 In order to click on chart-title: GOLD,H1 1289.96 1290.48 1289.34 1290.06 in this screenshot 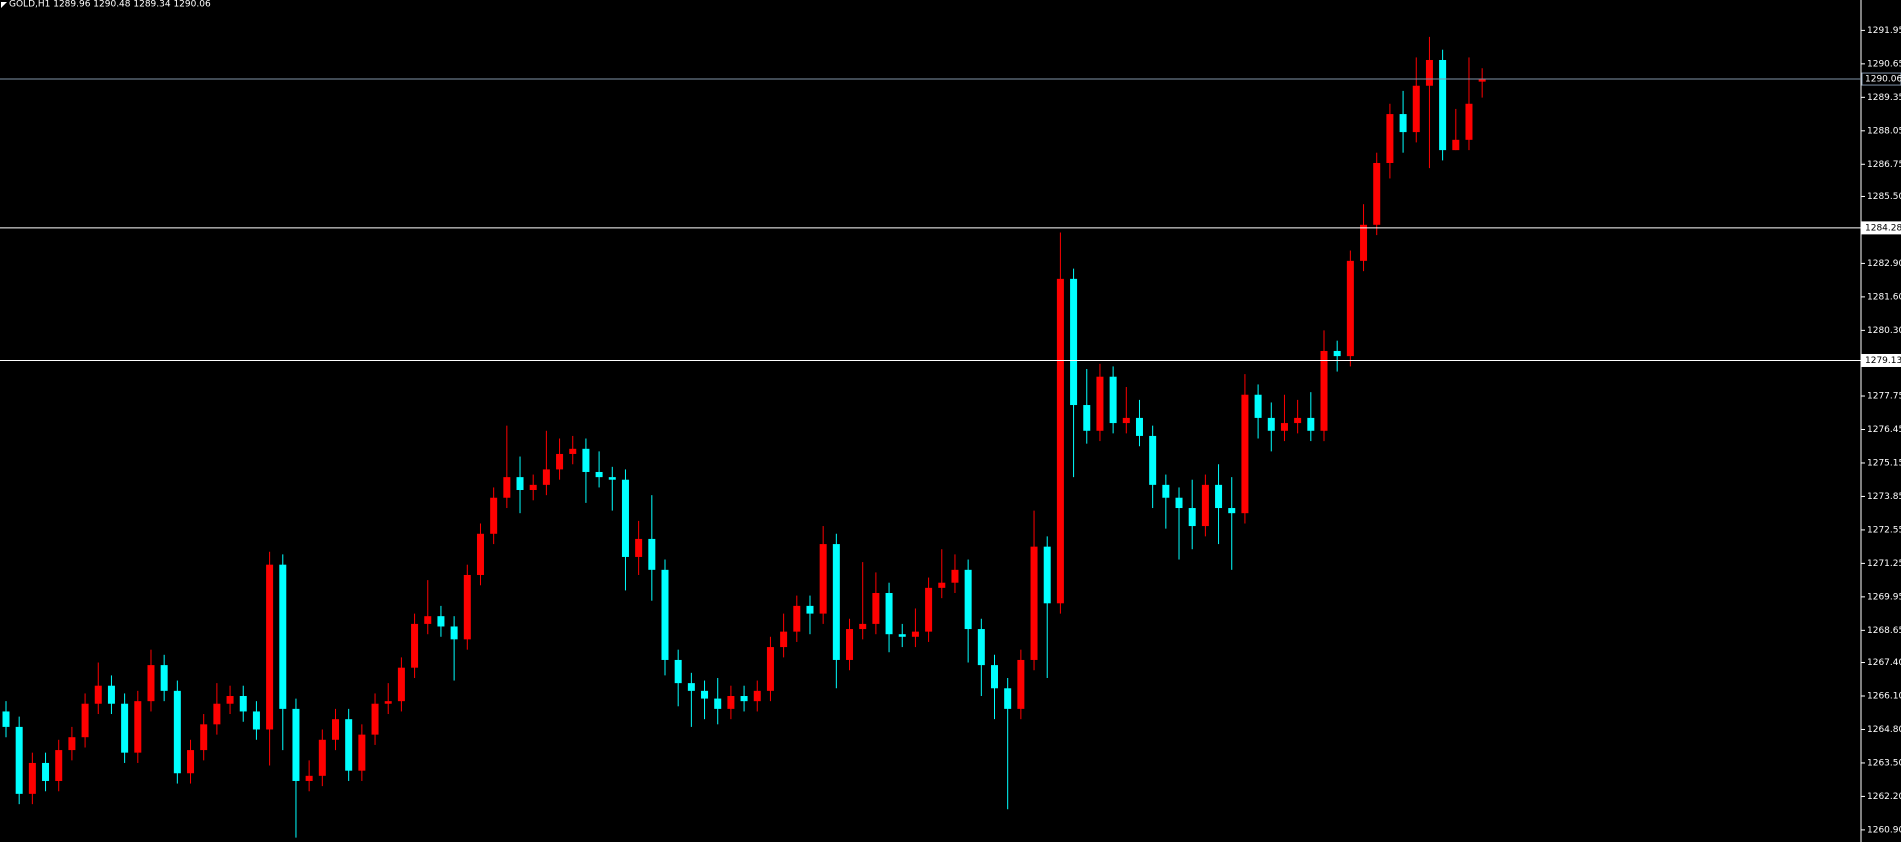, I will do `click(110, 5)`.